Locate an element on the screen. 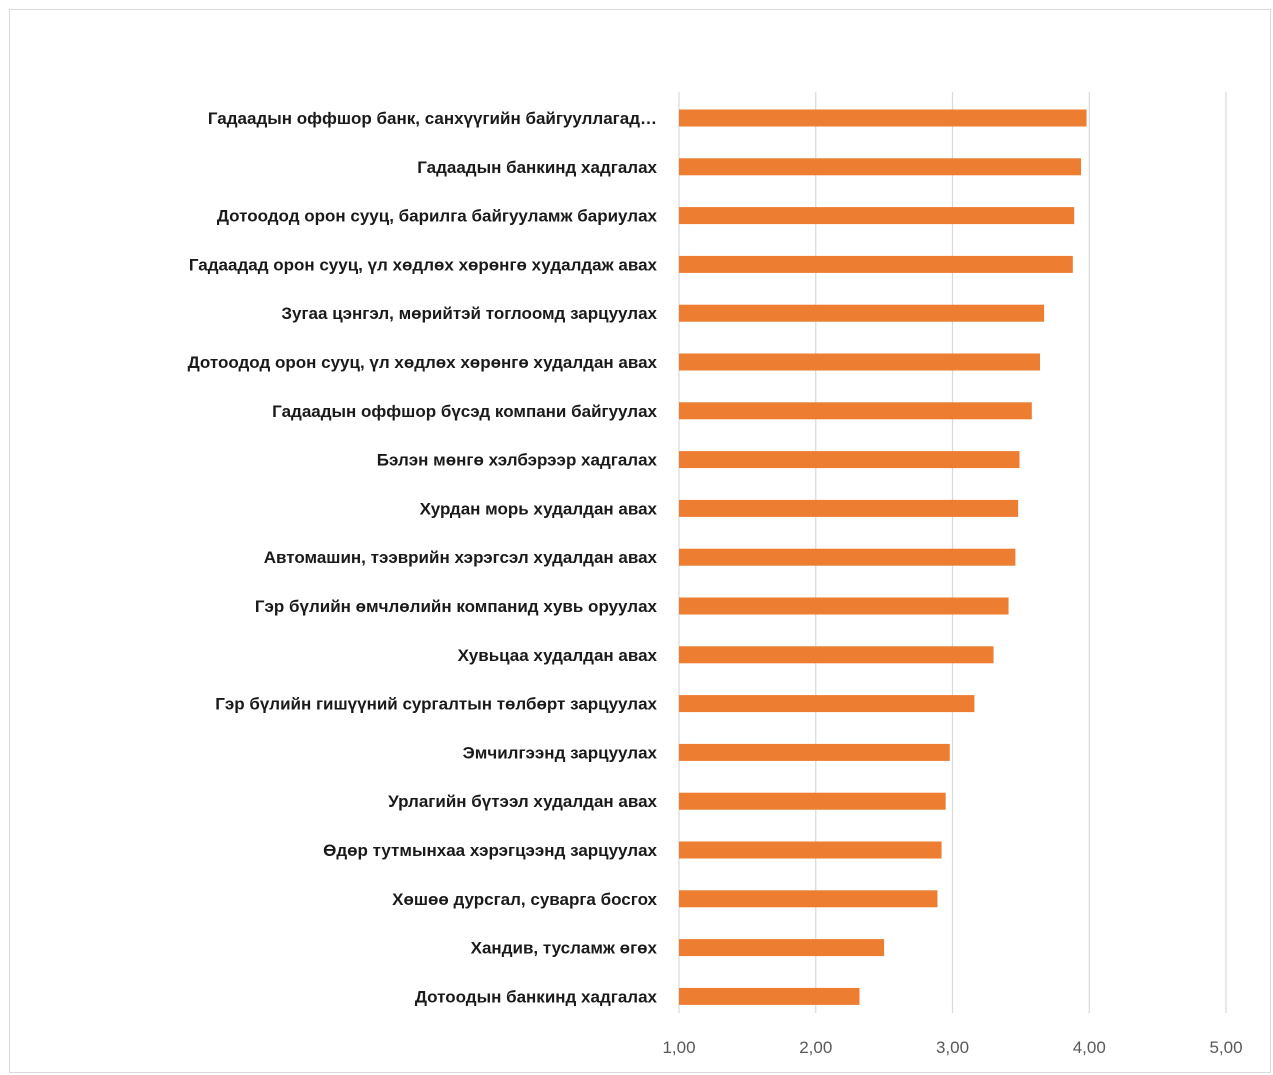  category-label: Урлагийн бүтээл худалдан авах is located at coordinates (522, 801).